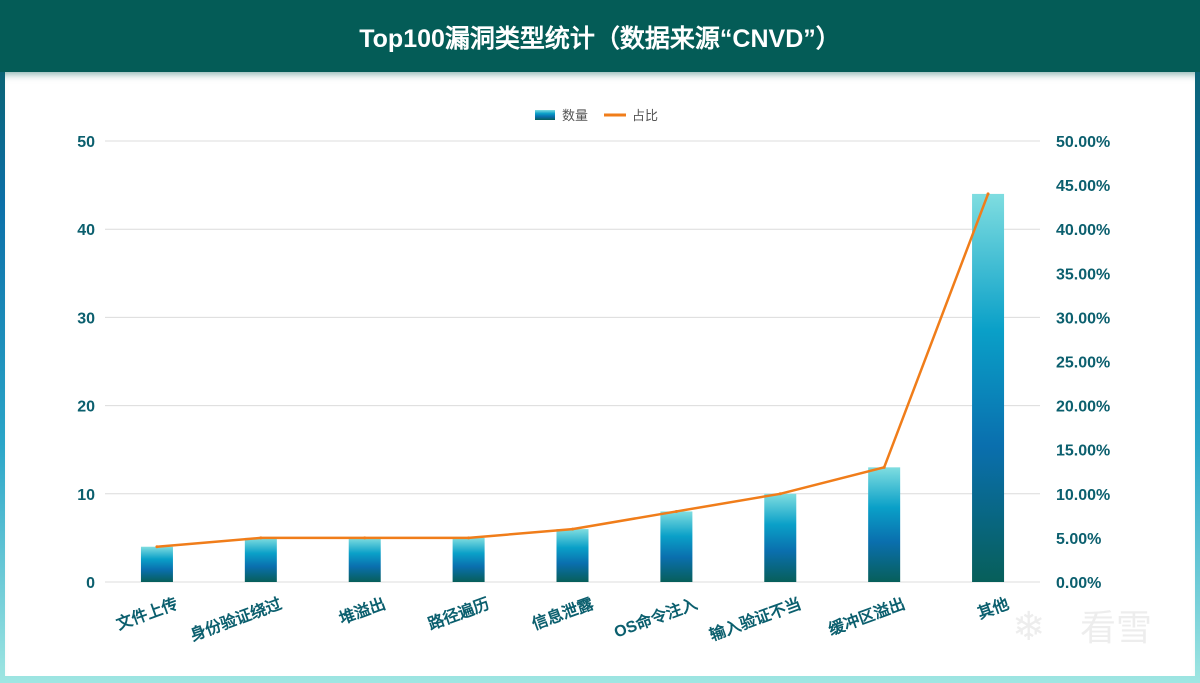 The image size is (1200, 683). What do you see at coordinates (575, 115) in the screenshot?
I see `legend-label-count: 数量` at bounding box center [575, 115].